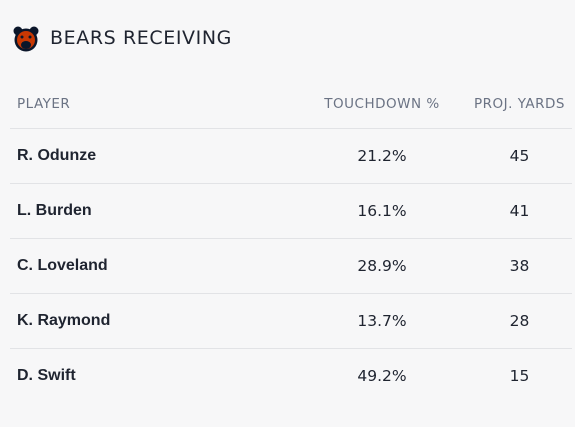 The height and width of the screenshot is (427, 575). I want to click on table-cell: 41, so click(519, 211).